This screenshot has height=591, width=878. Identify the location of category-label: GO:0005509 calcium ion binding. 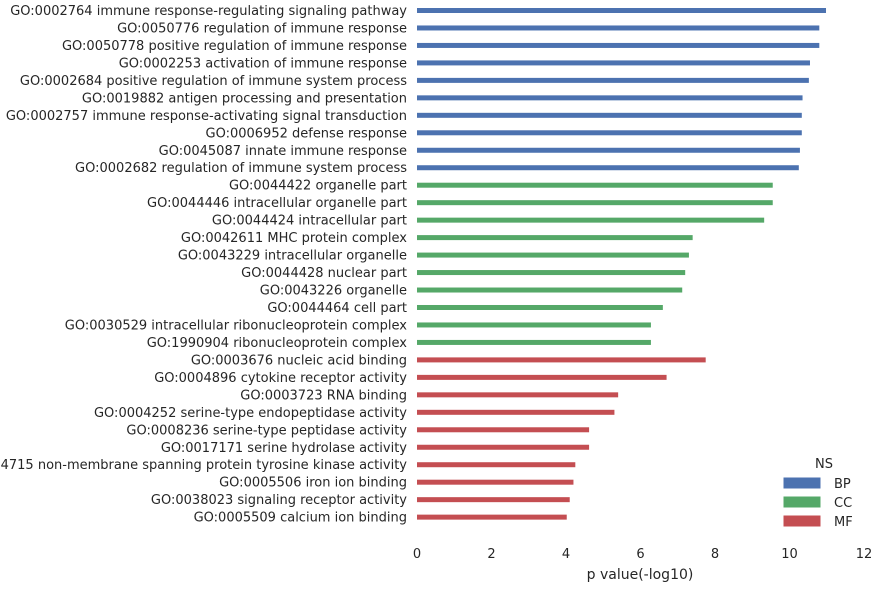
(300, 518).